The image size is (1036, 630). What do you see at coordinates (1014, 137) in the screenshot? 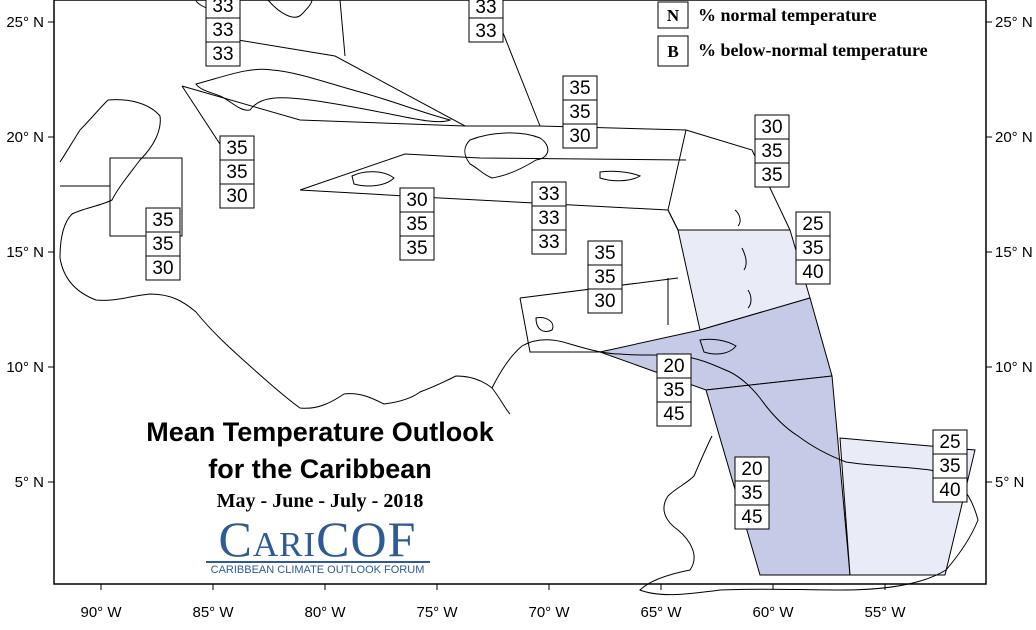
I see `lat-label-right: 20° N` at bounding box center [1014, 137].